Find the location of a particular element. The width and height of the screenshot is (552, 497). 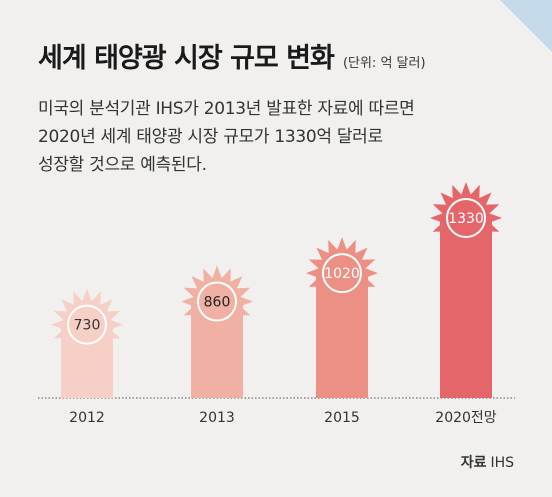

x-tick-label: 2013 is located at coordinates (217, 418).